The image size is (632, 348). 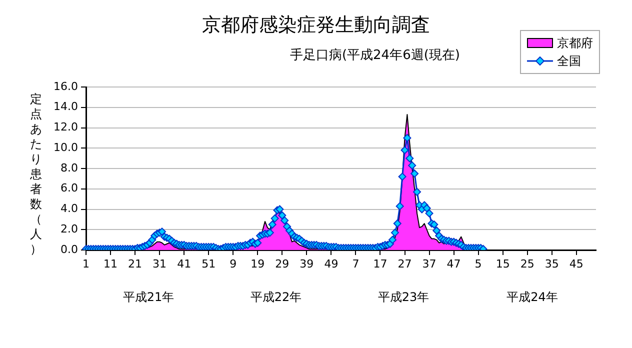 What do you see at coordinates (209, 263) in the screenshot?
I see `x-tick-label: 51` at bounding box center [209, 263].